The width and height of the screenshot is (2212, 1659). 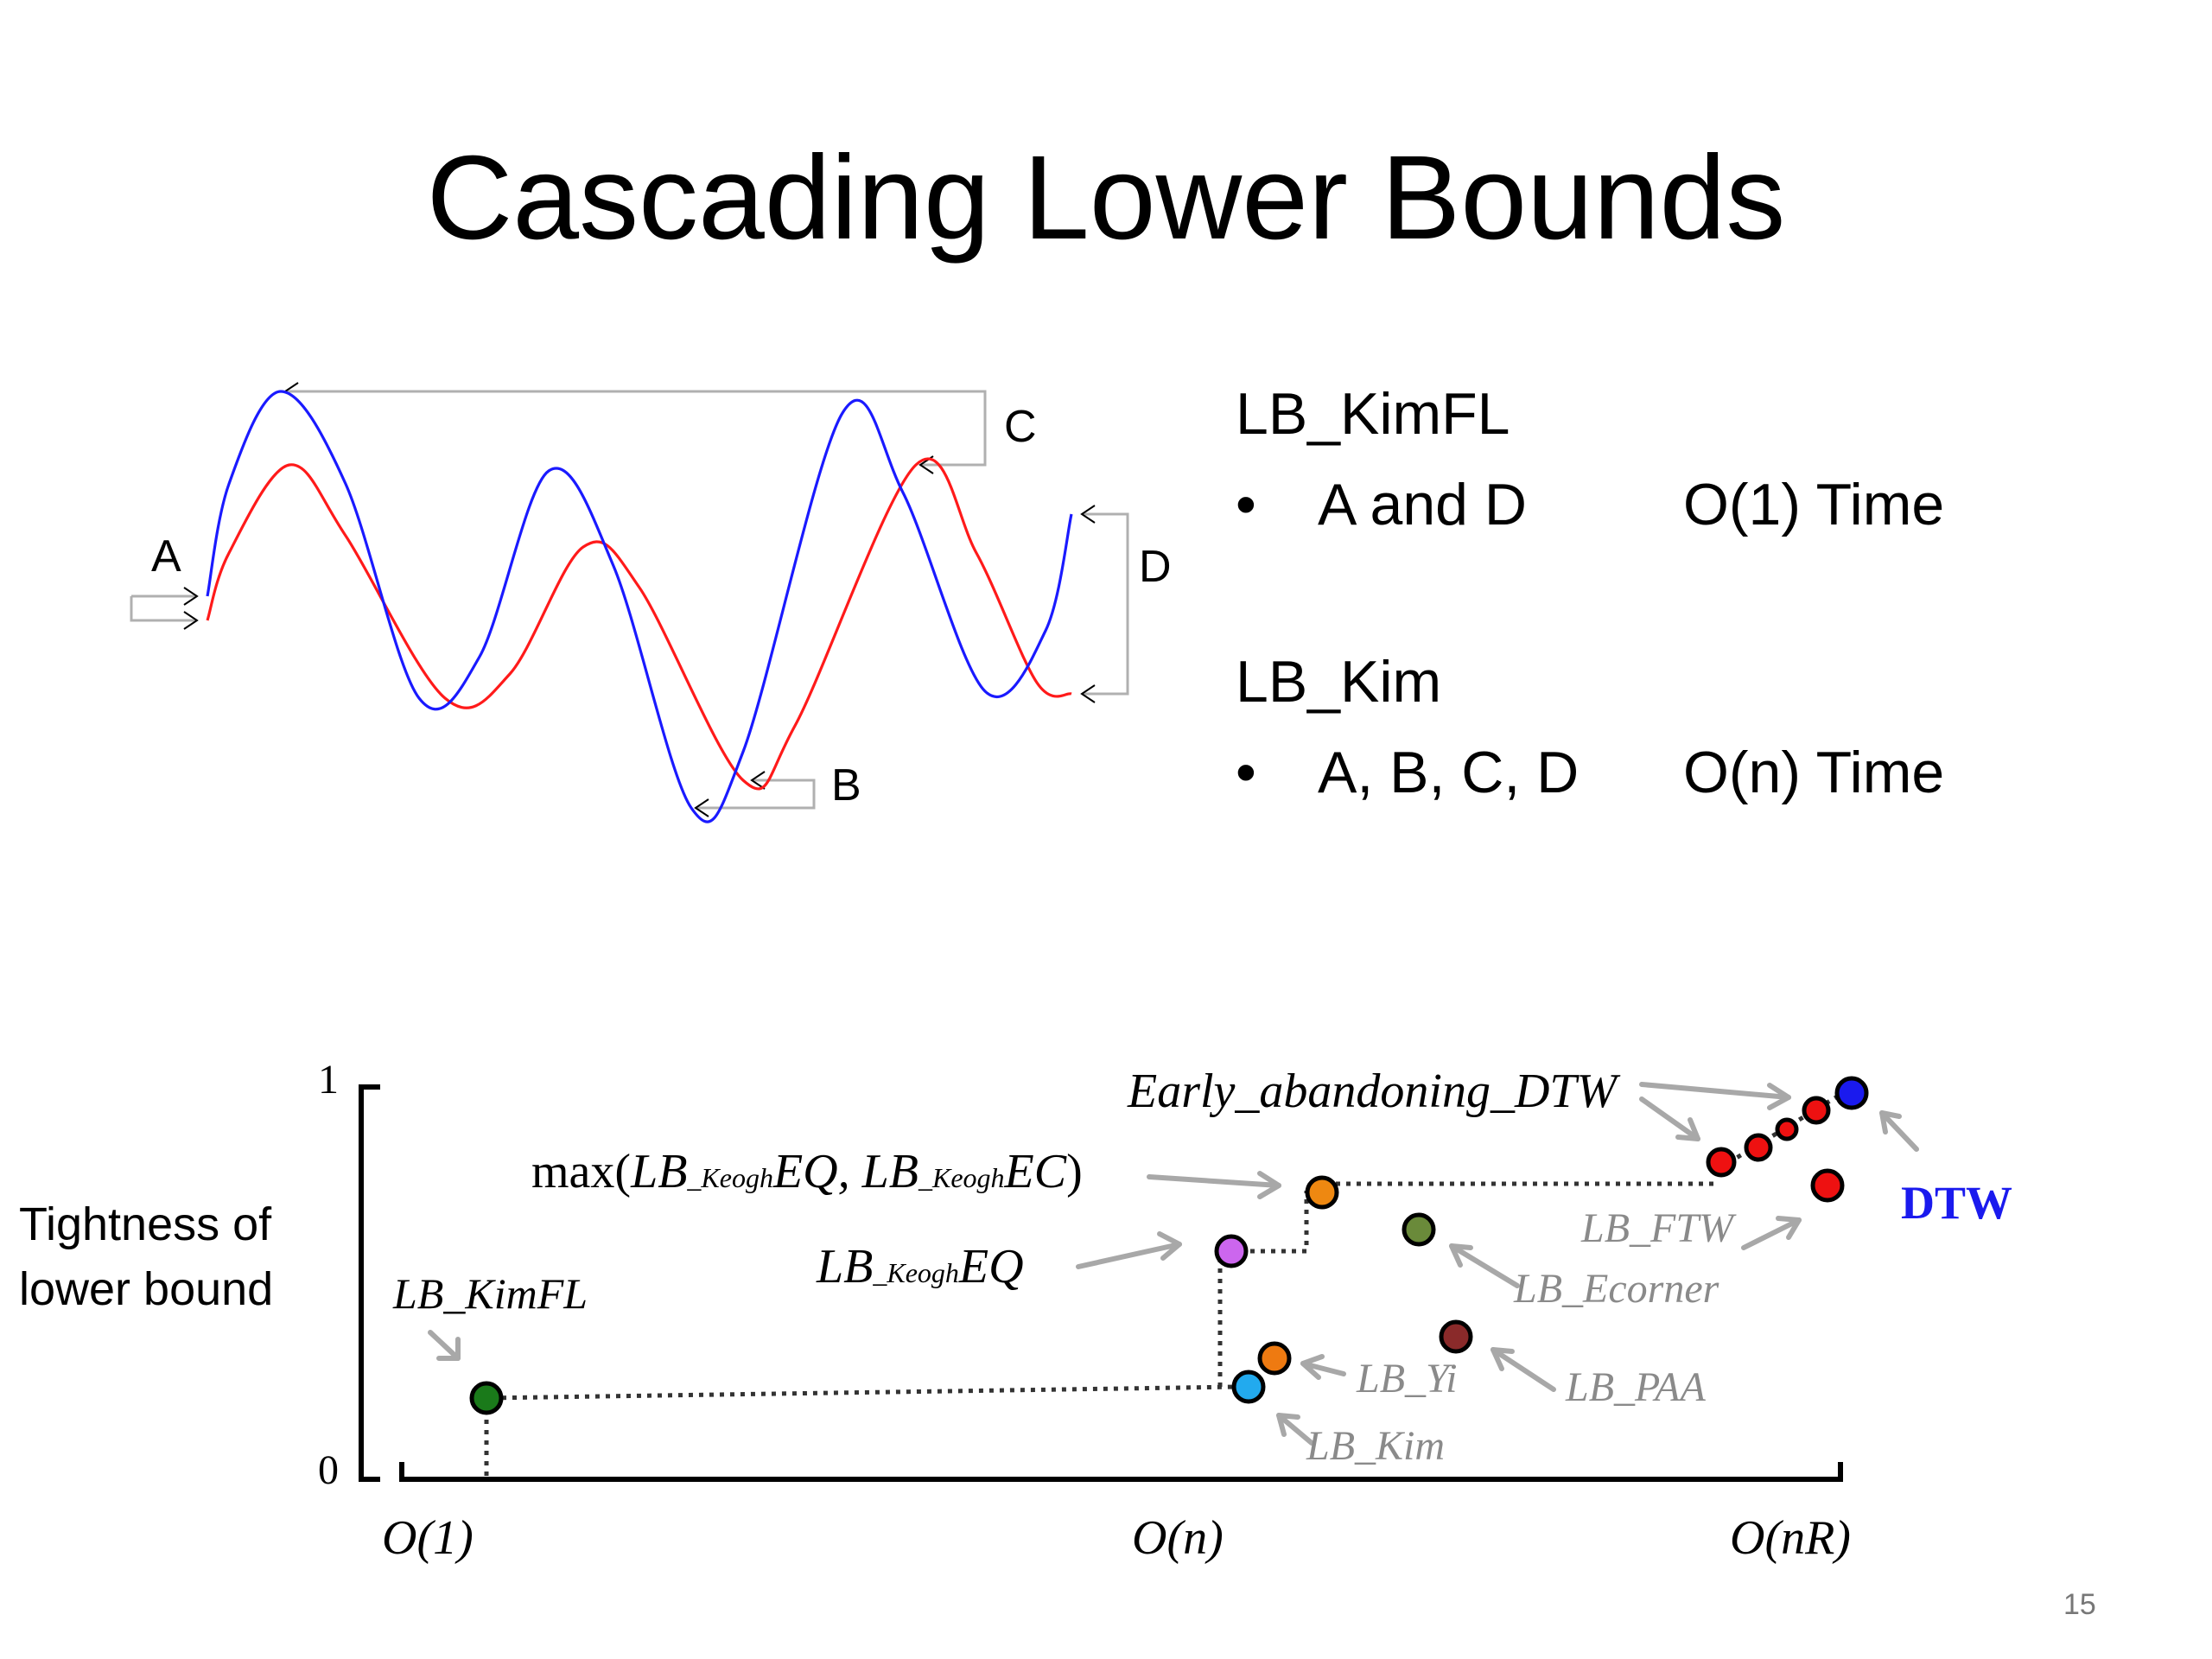 I want to click on eq-text: EQ, so click(x=991, y=1267).